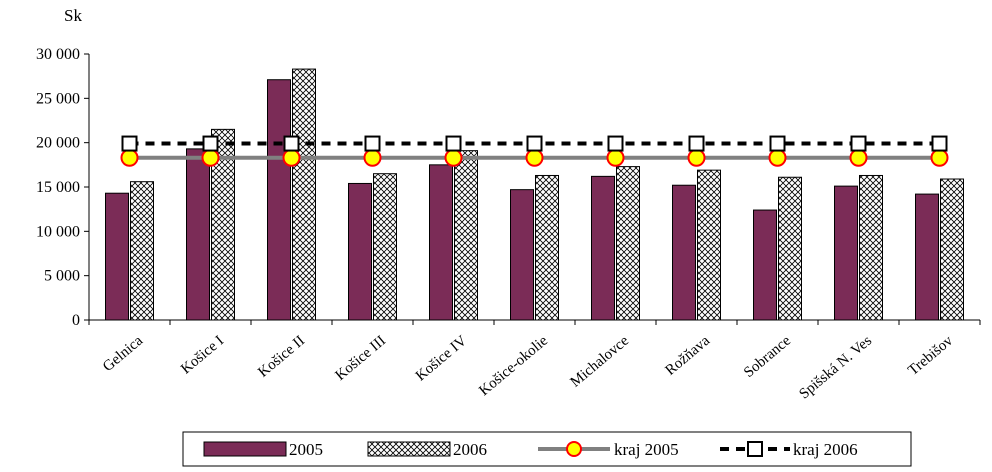 The height and width of the screenshot is (472, 992). What do you see at coordinates (688, 356) in the screenshot?
I see `x-tick-label: Rožňava` at bounding box center [688, 356].